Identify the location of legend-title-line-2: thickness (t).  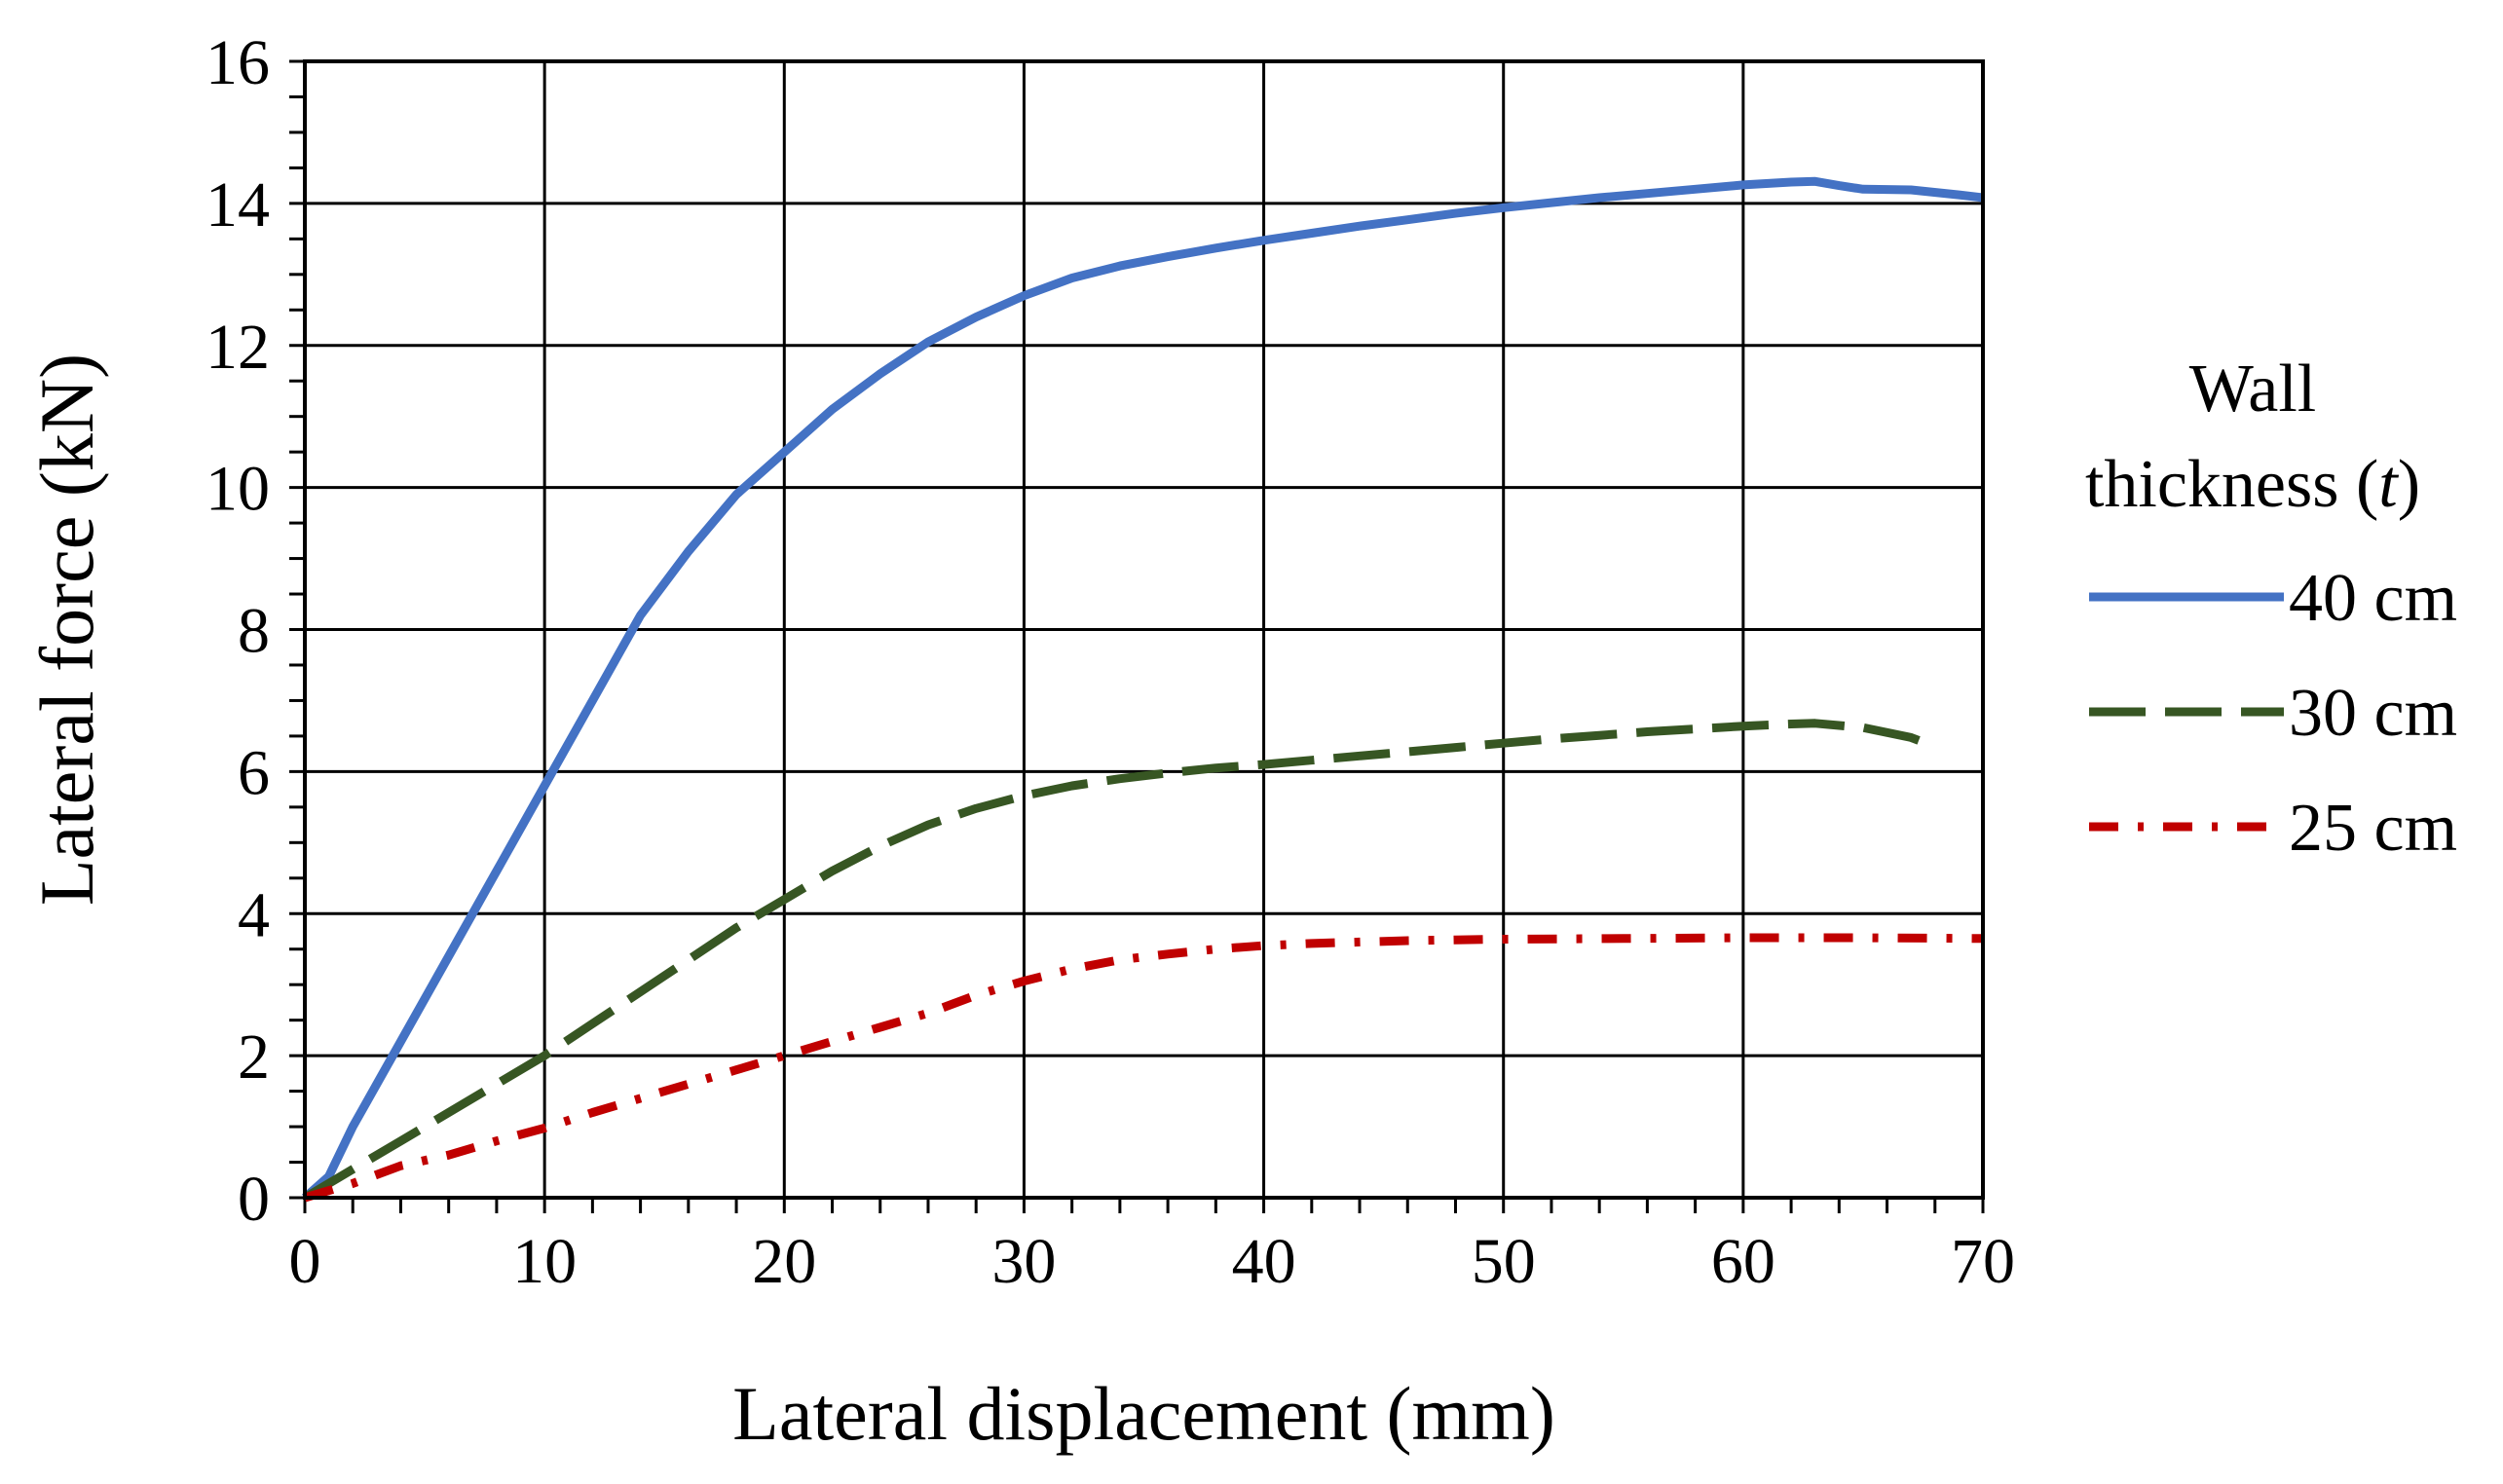
(2252, 484).